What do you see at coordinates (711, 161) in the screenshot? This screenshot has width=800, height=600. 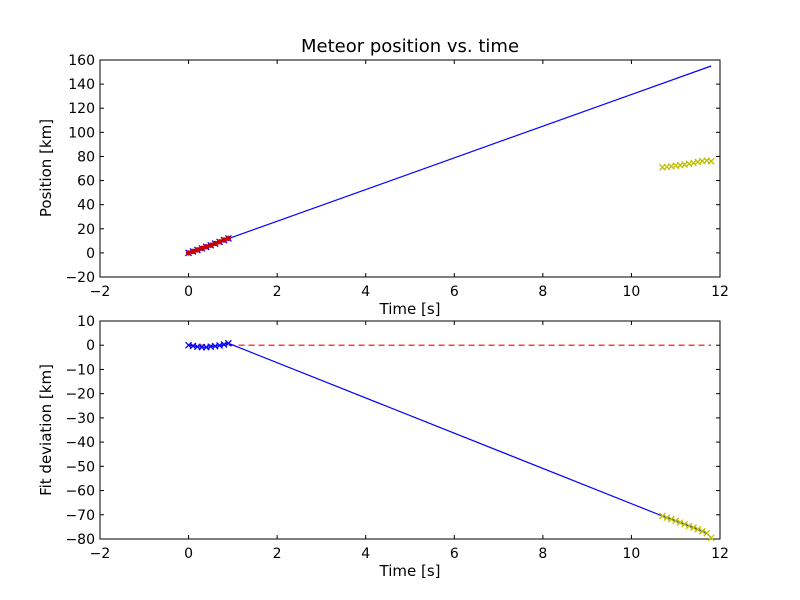 I see `position-series-3-point` at bounding box center [711, 161].